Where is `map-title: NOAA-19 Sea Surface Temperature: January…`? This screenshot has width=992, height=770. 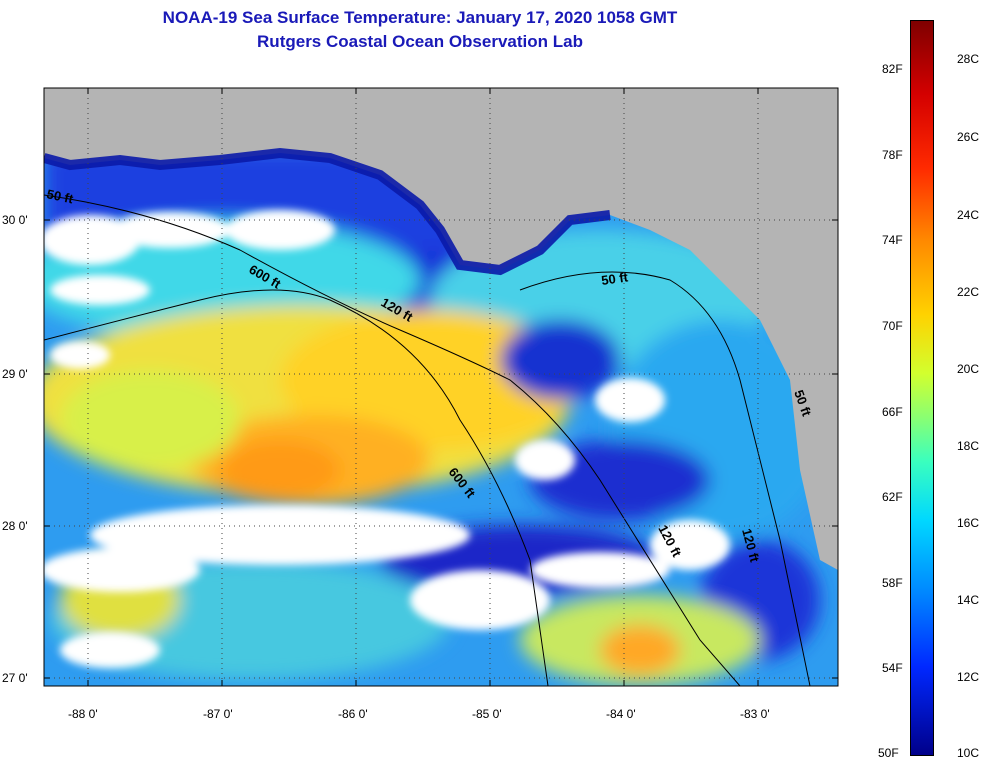
map-title: NOAA-19 Sea Surface Temperature: January… is located at coordinates (420, 17).